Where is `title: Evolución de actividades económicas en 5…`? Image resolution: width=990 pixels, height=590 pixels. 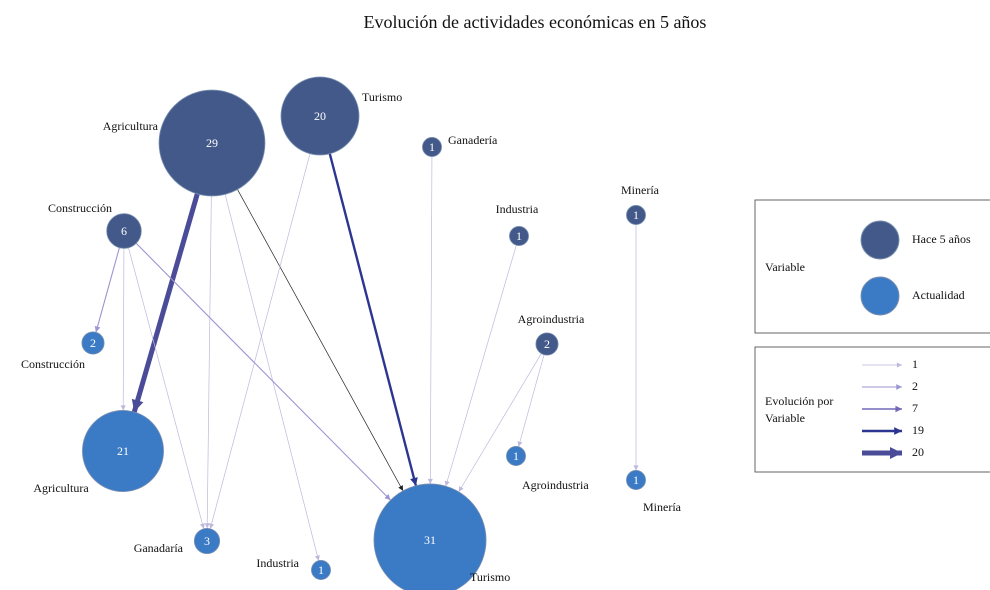
title: Evolución de actividades económicas en 5… is located at coordinates (535, 22).